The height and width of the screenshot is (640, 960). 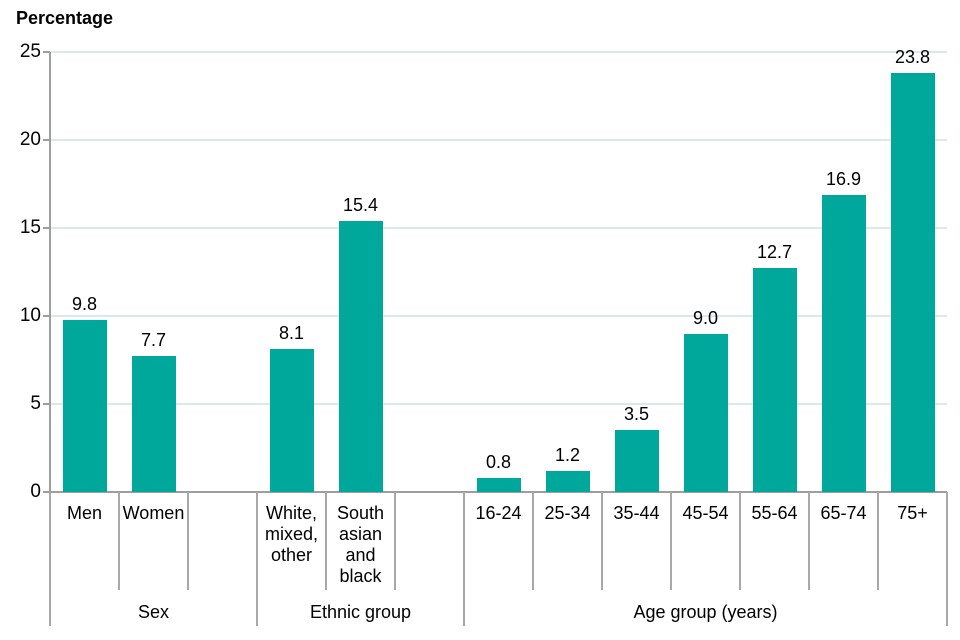 I want to click on category-label-line: Men, so click(x=84, y=513).